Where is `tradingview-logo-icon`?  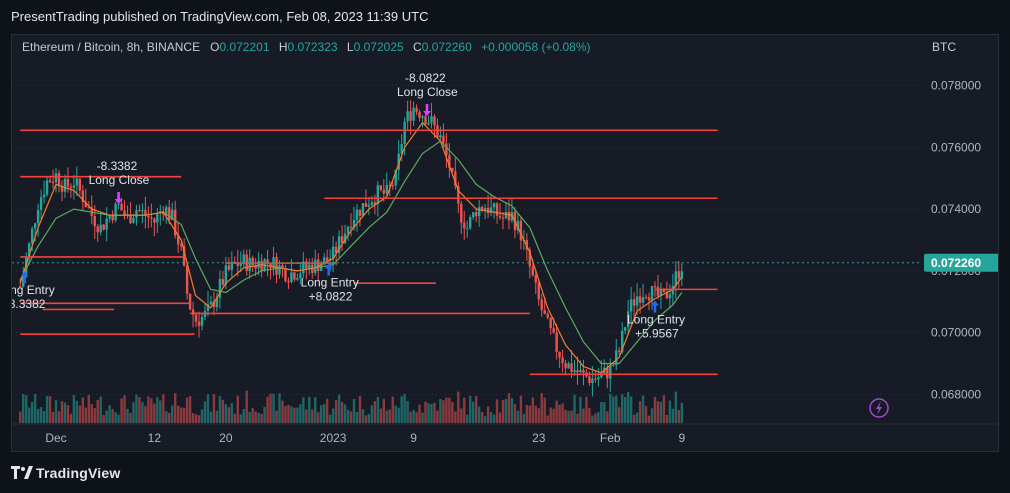 tradingview-logo-icon is located at coordinates (22, 472).